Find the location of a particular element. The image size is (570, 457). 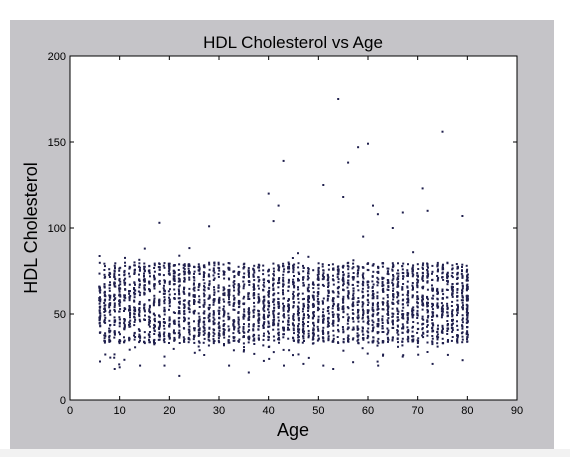

x-tick-label: 80 is located at coordinates (467, 411).